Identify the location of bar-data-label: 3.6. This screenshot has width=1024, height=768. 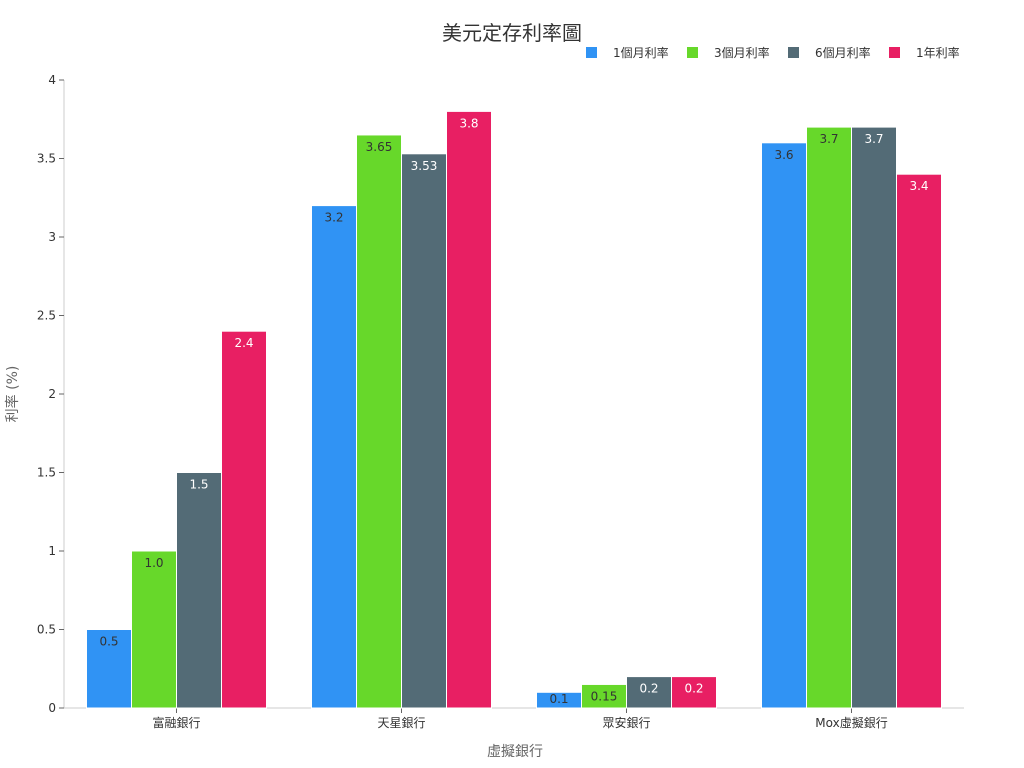
(783, 155).